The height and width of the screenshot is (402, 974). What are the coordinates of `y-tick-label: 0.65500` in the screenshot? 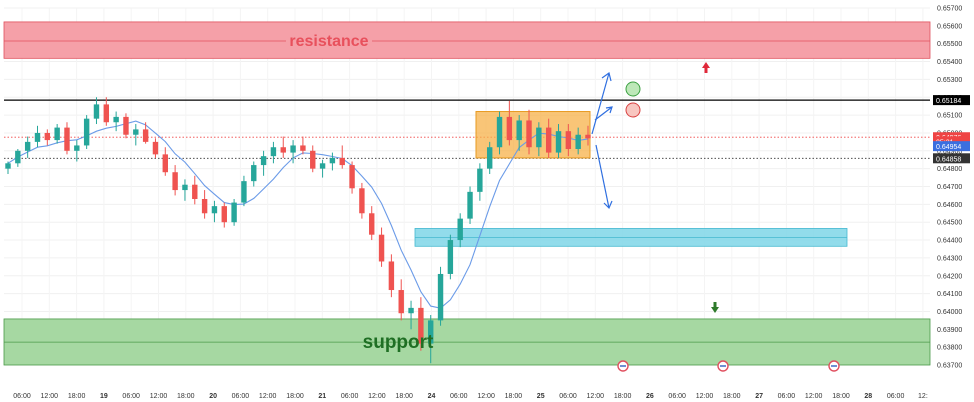 It's located at (949, 44).